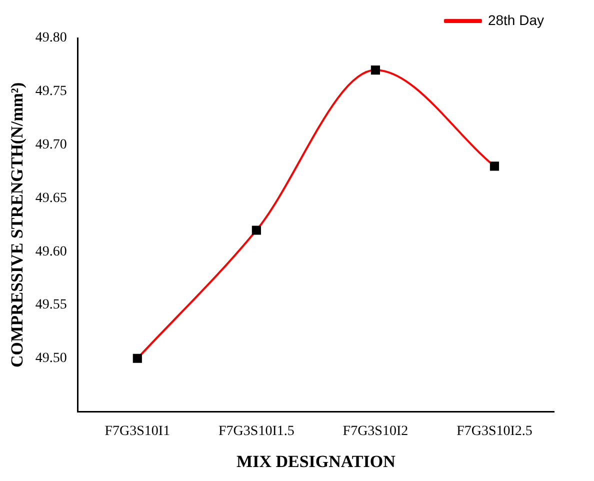  I want to click on y-tick-label: 49.50, so click(51, 358).